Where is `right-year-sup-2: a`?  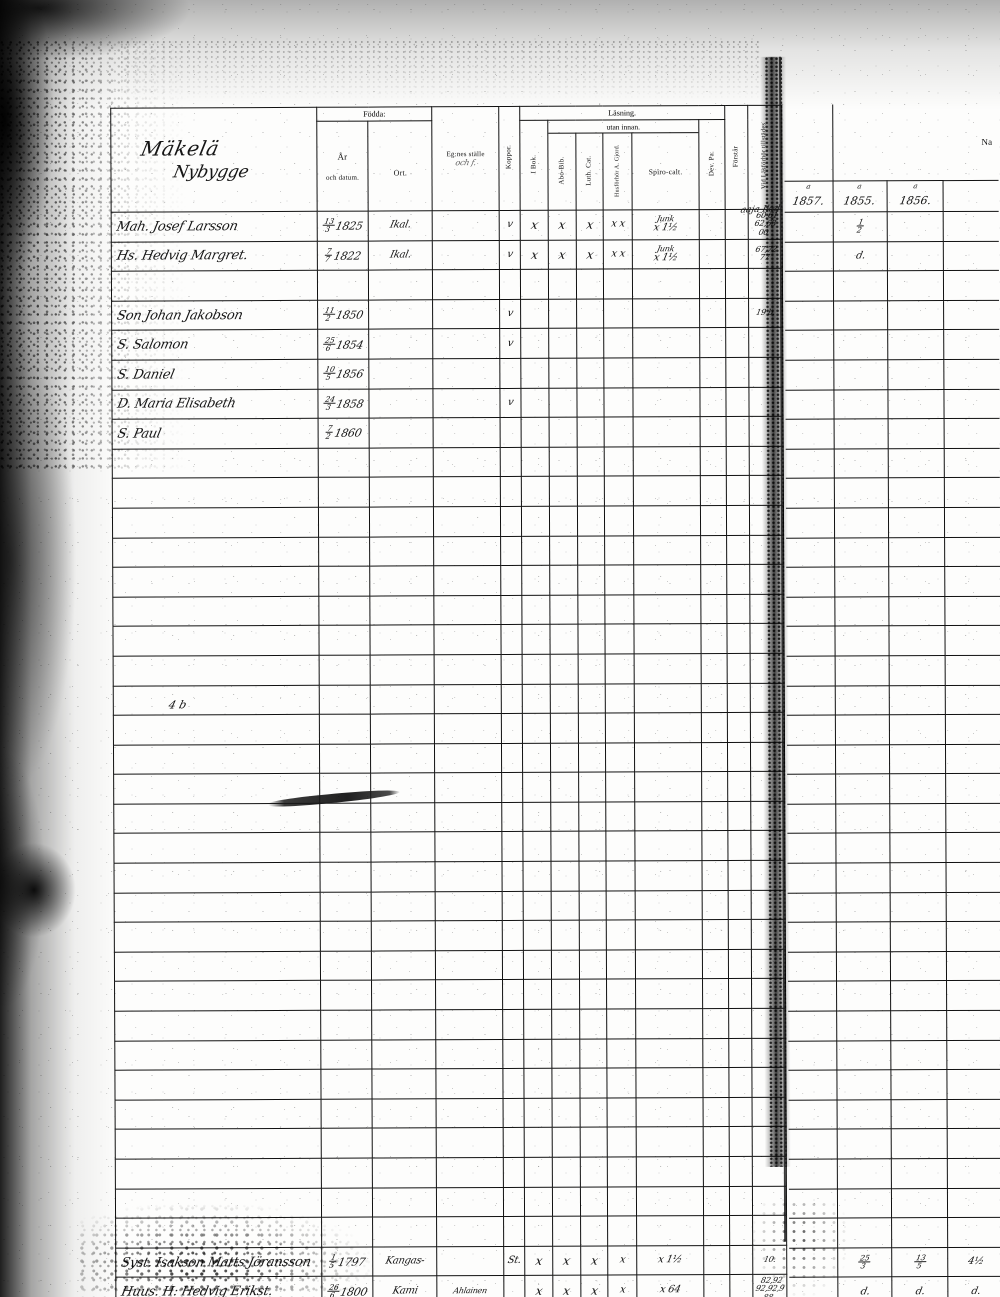
right-year-sup-2: a is located at coordinates (915, 186).